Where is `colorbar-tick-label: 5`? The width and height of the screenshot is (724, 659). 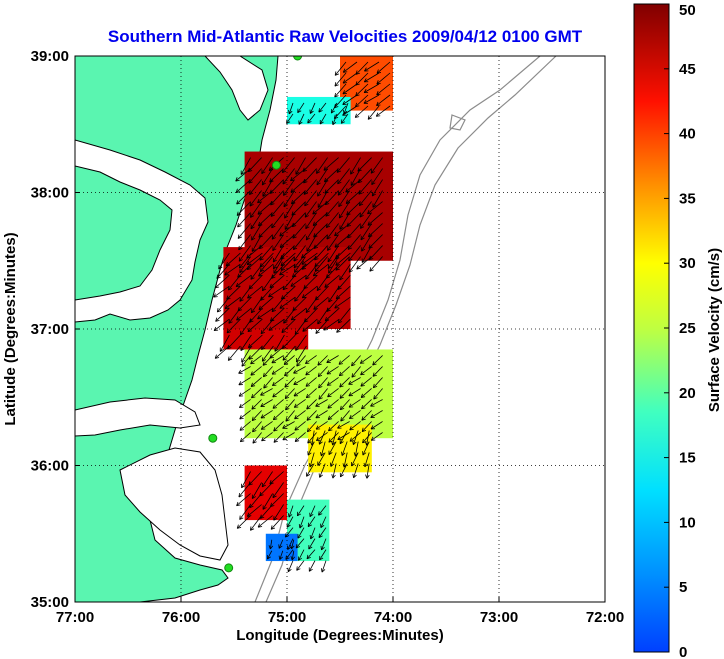
colorbar-tick-label: 5 is located at coordinates (683, 587).